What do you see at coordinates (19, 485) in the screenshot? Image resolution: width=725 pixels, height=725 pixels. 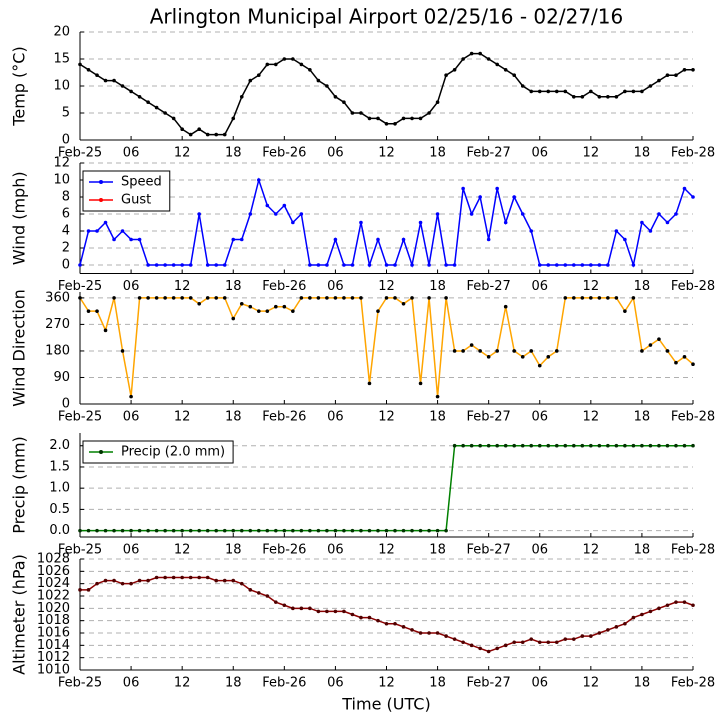 I see `y-axis-label: Precip (mm)` at bounding box center [19, 485].